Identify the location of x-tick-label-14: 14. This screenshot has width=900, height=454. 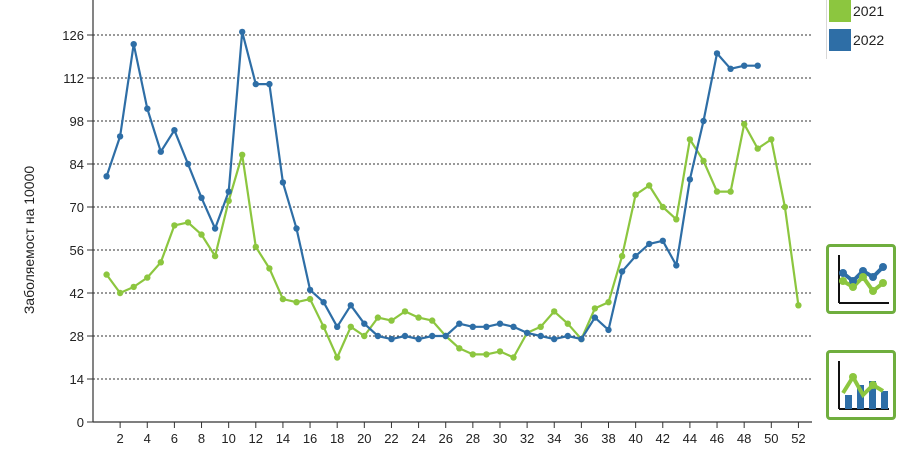
(283, 438).